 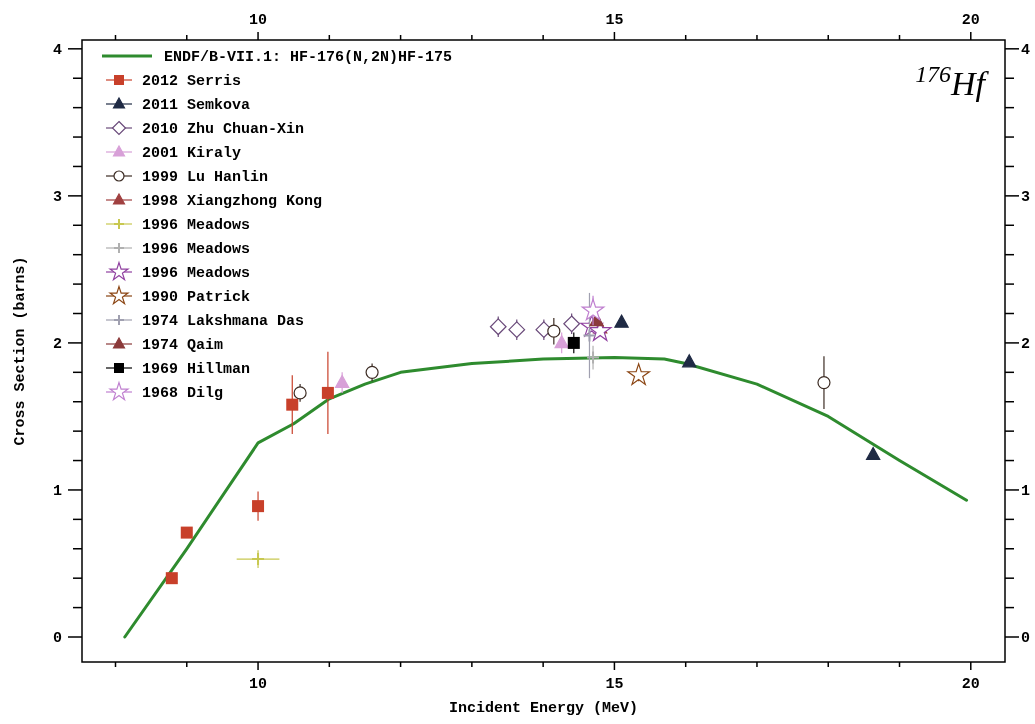 What do you see at coordinates (614, 684) in the screenshot?
I see `x2-tick-label: 15` at bounding box center [614, 684].